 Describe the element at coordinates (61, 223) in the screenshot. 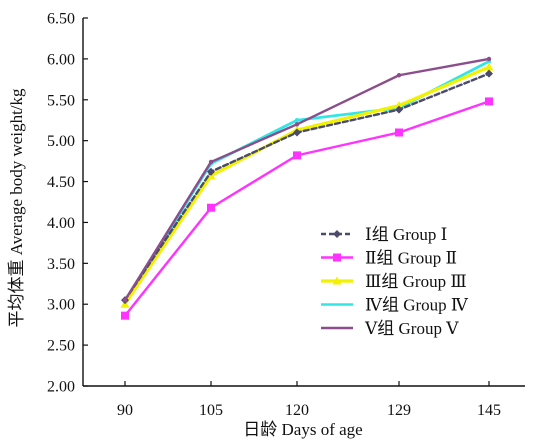

I see `y-tick-label: 4.00` at that location.